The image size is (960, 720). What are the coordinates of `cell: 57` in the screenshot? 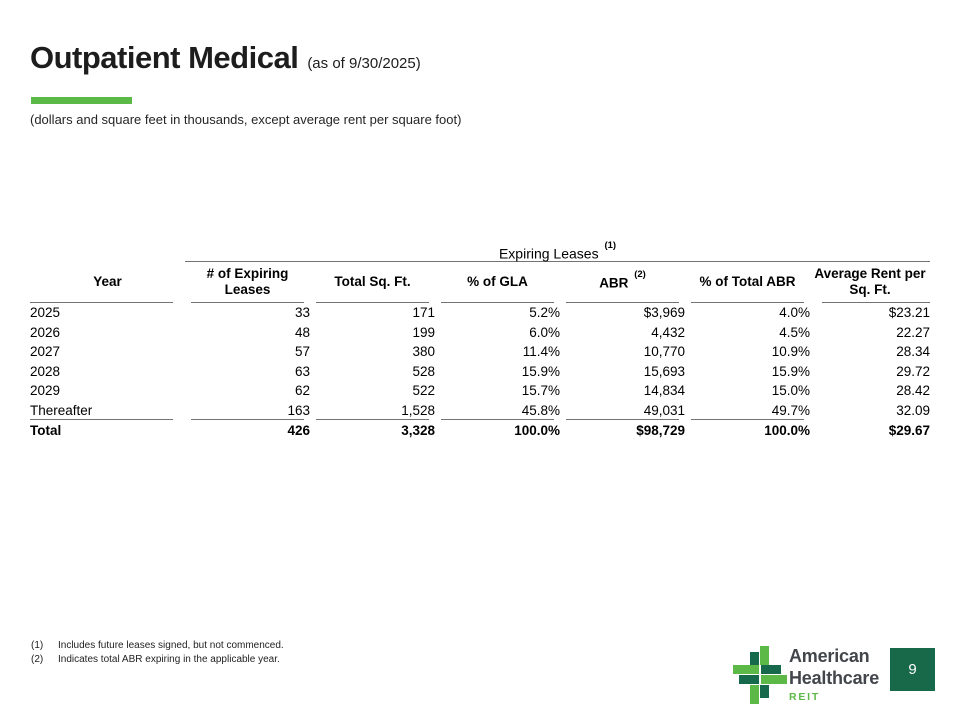 It's located at (302, 351).